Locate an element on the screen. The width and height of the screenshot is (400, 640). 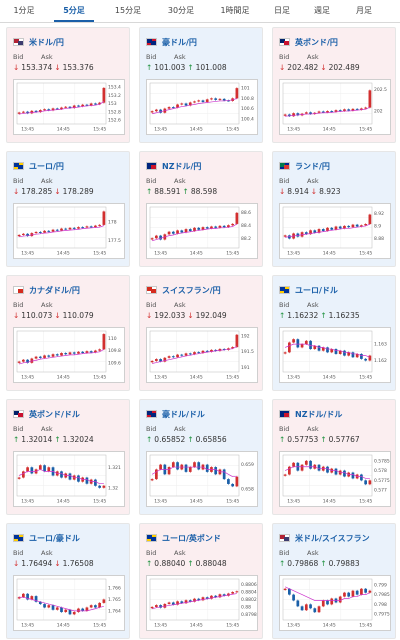
mini-chart: 88.6 88.4 88.2 13:45 14:45 15:45 is located at coordinates (202, 231).